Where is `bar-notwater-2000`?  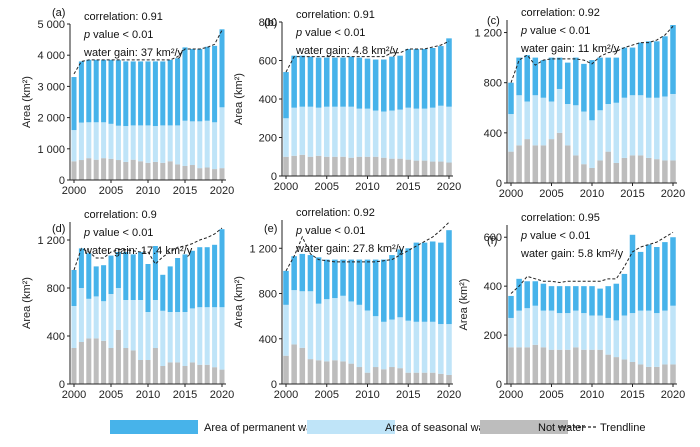 bar-notwater-2000 is located at coordinates (286, 369).